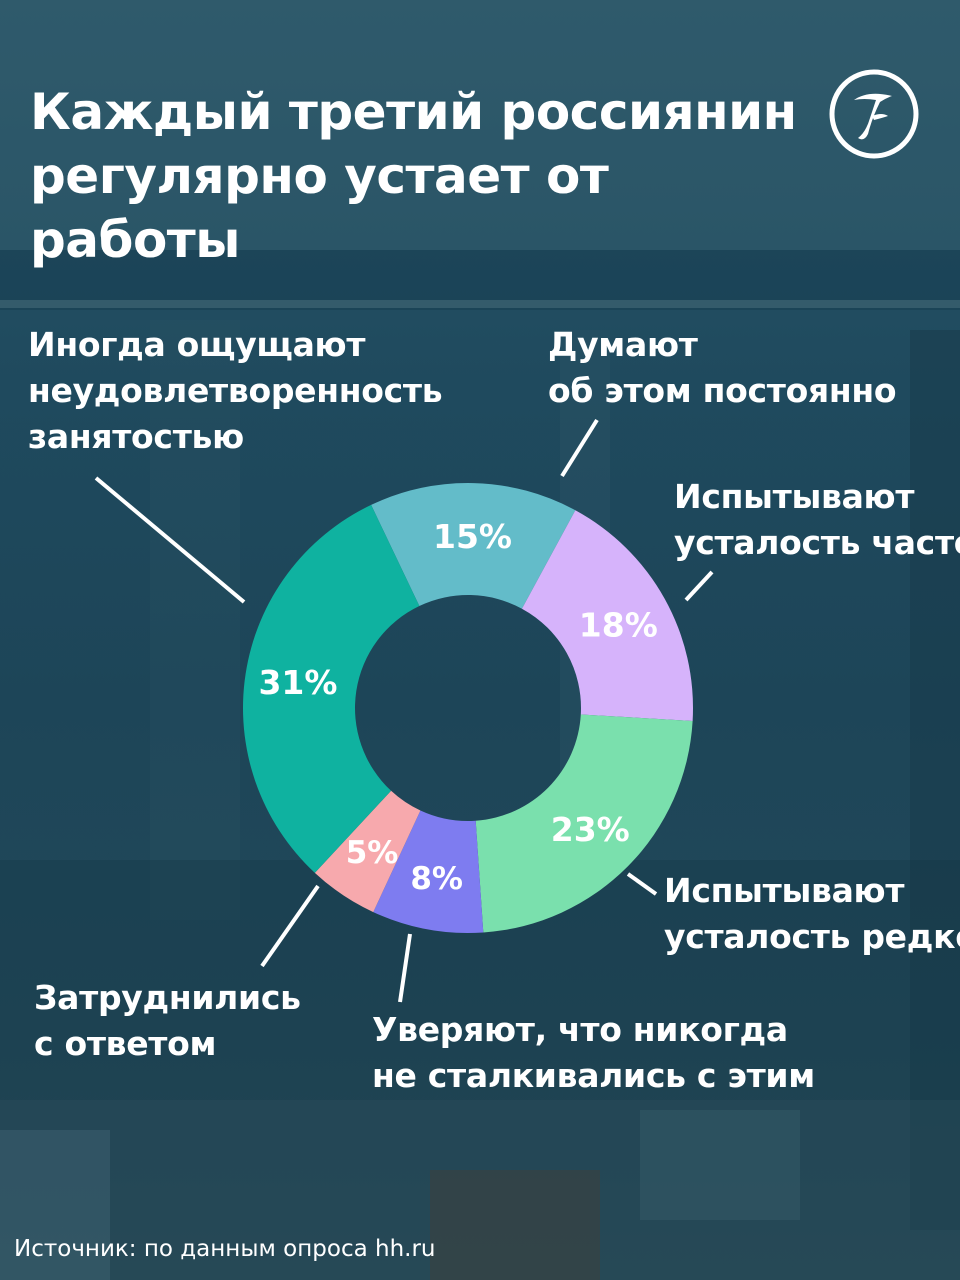 This screenshot has width=960, height=1280. What do you see at coordinates (817, 519) in the screenshot?
I see `label-often: Испытывают усталость часто` at bounding box center [817, 519].